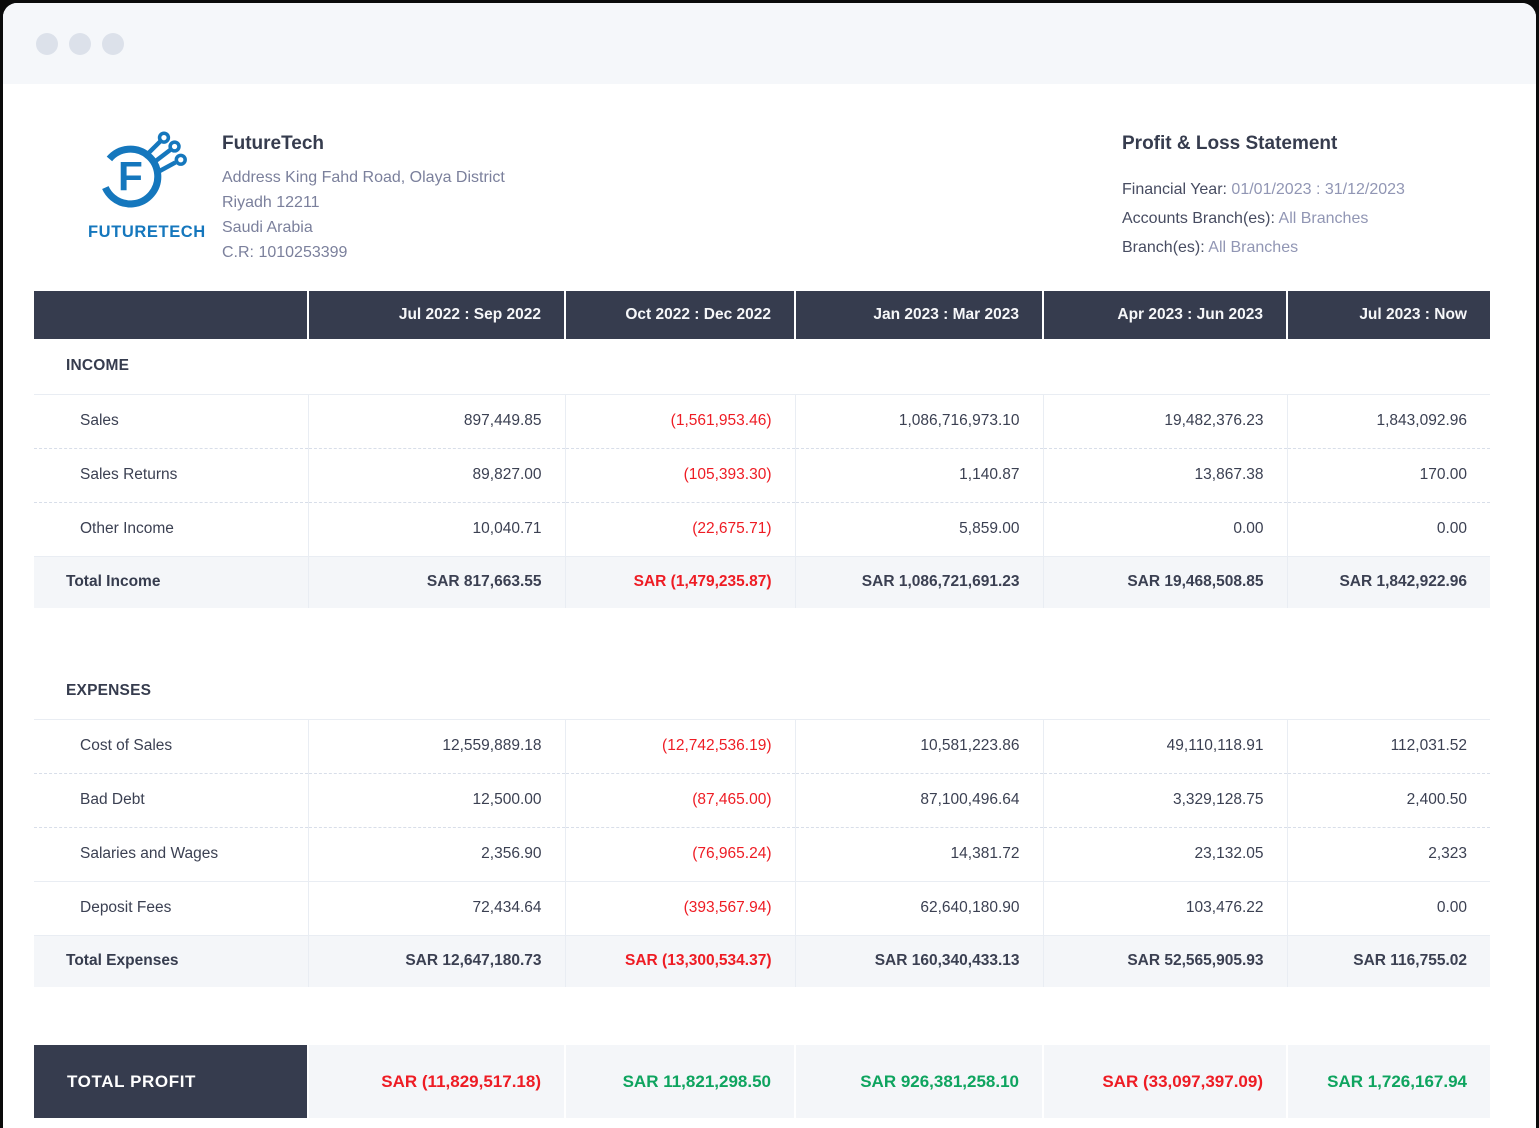  What do you see at coordinates (1388, 854) in the screenshot?
I see `amount-cell: 2,323` at bounding box center [1388, 854].